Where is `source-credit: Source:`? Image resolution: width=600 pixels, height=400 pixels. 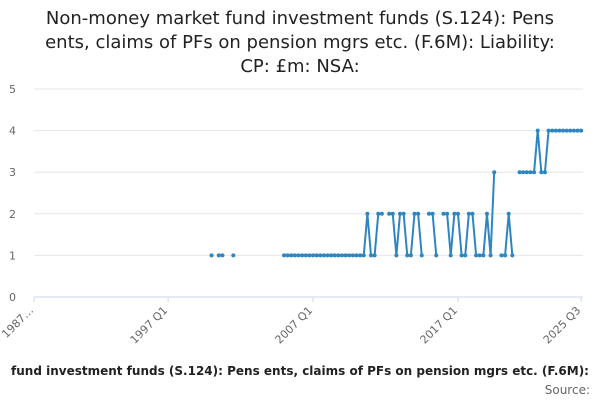
source-credit: Source: is located at coordinates (567, 390).